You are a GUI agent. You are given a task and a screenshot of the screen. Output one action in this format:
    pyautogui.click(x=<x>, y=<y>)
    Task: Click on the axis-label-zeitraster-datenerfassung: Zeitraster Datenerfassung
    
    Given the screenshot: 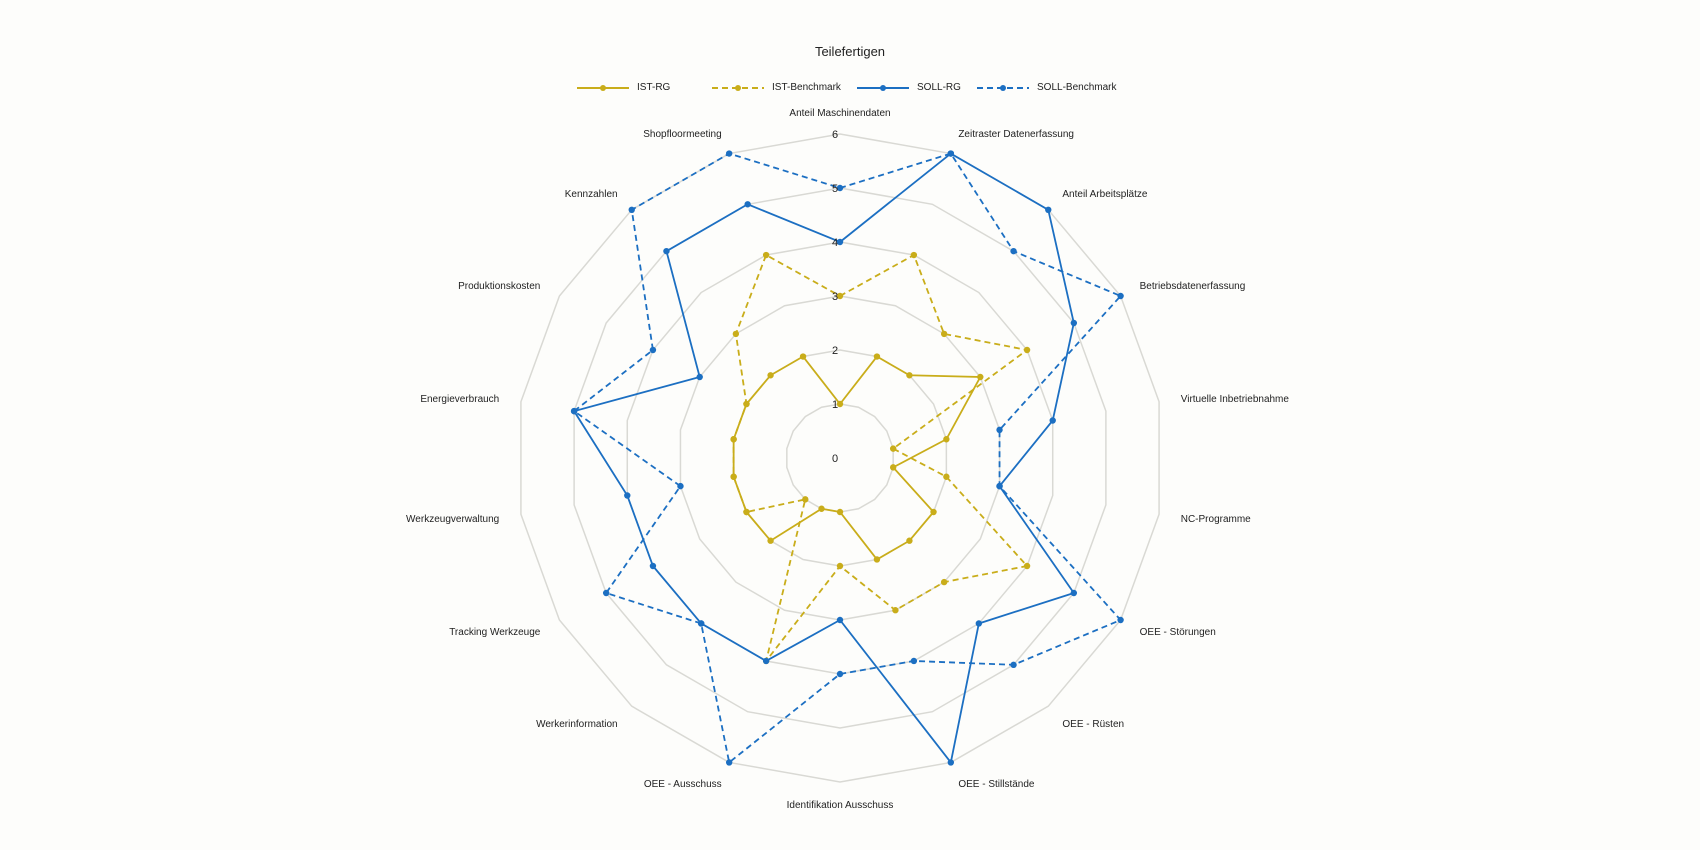 What is the action you would take?
    pyautogui.click(x=1016, y=134)
    